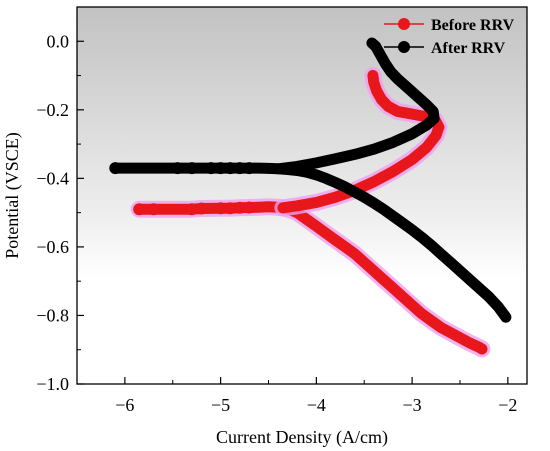 The width and height of the screenshot is (550, 451). I want to click on y-tick-label-0: 0.0, so click(58, 41).